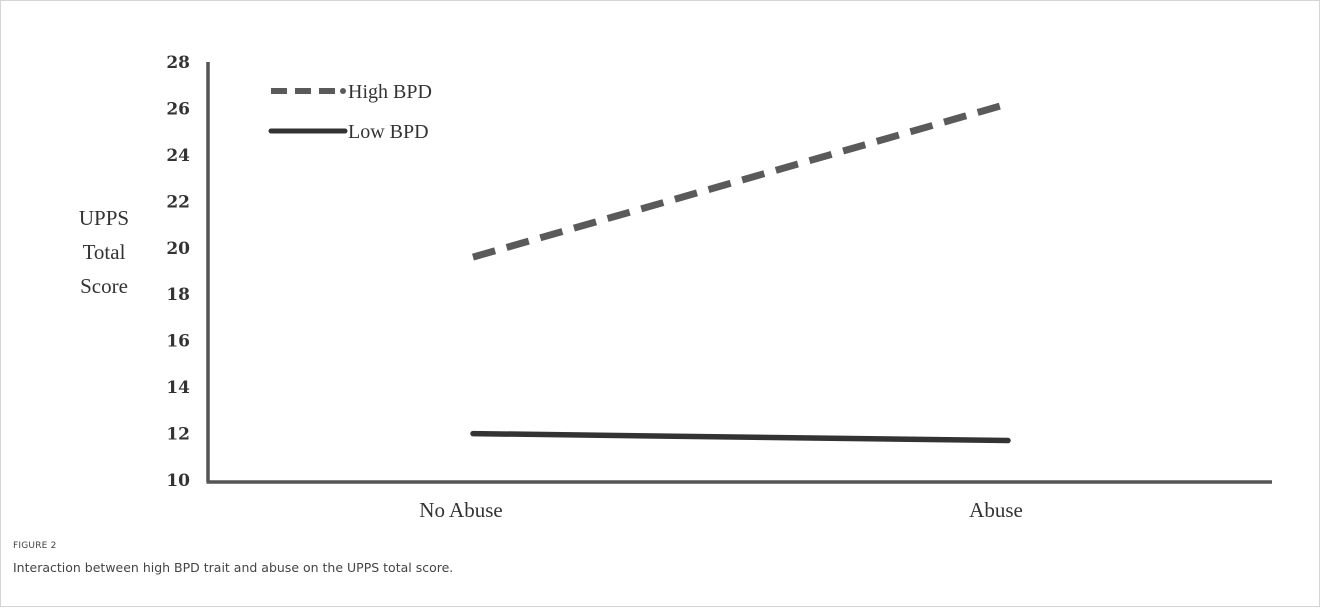 The height and width of the screenshot is (609, 1322). Describe the element at coordinates (104, 286) in the screenshot. I see `y-axis-title-line: Score` at that location.